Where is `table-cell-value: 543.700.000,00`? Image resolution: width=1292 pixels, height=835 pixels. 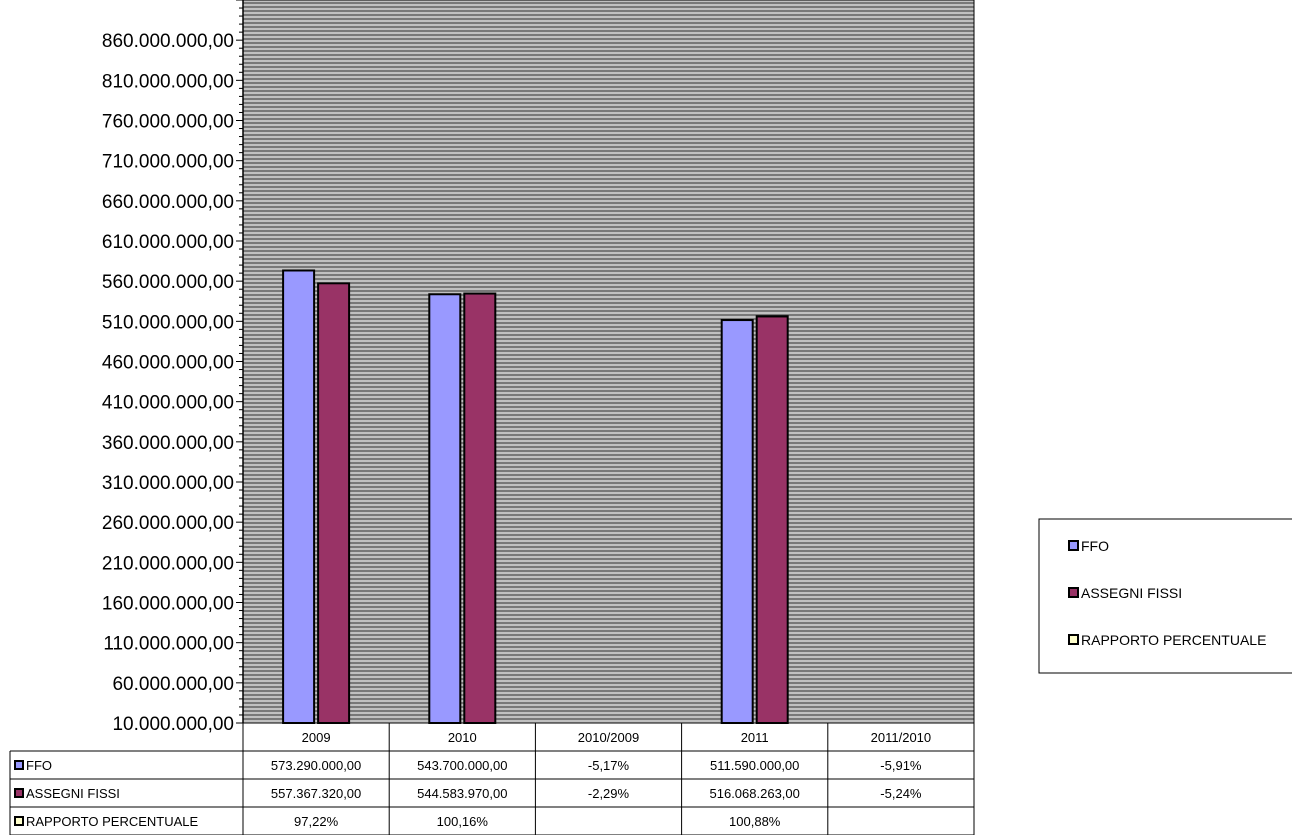 table-cell-value: 543.700.000,00 is located at coordinates (462, 765).